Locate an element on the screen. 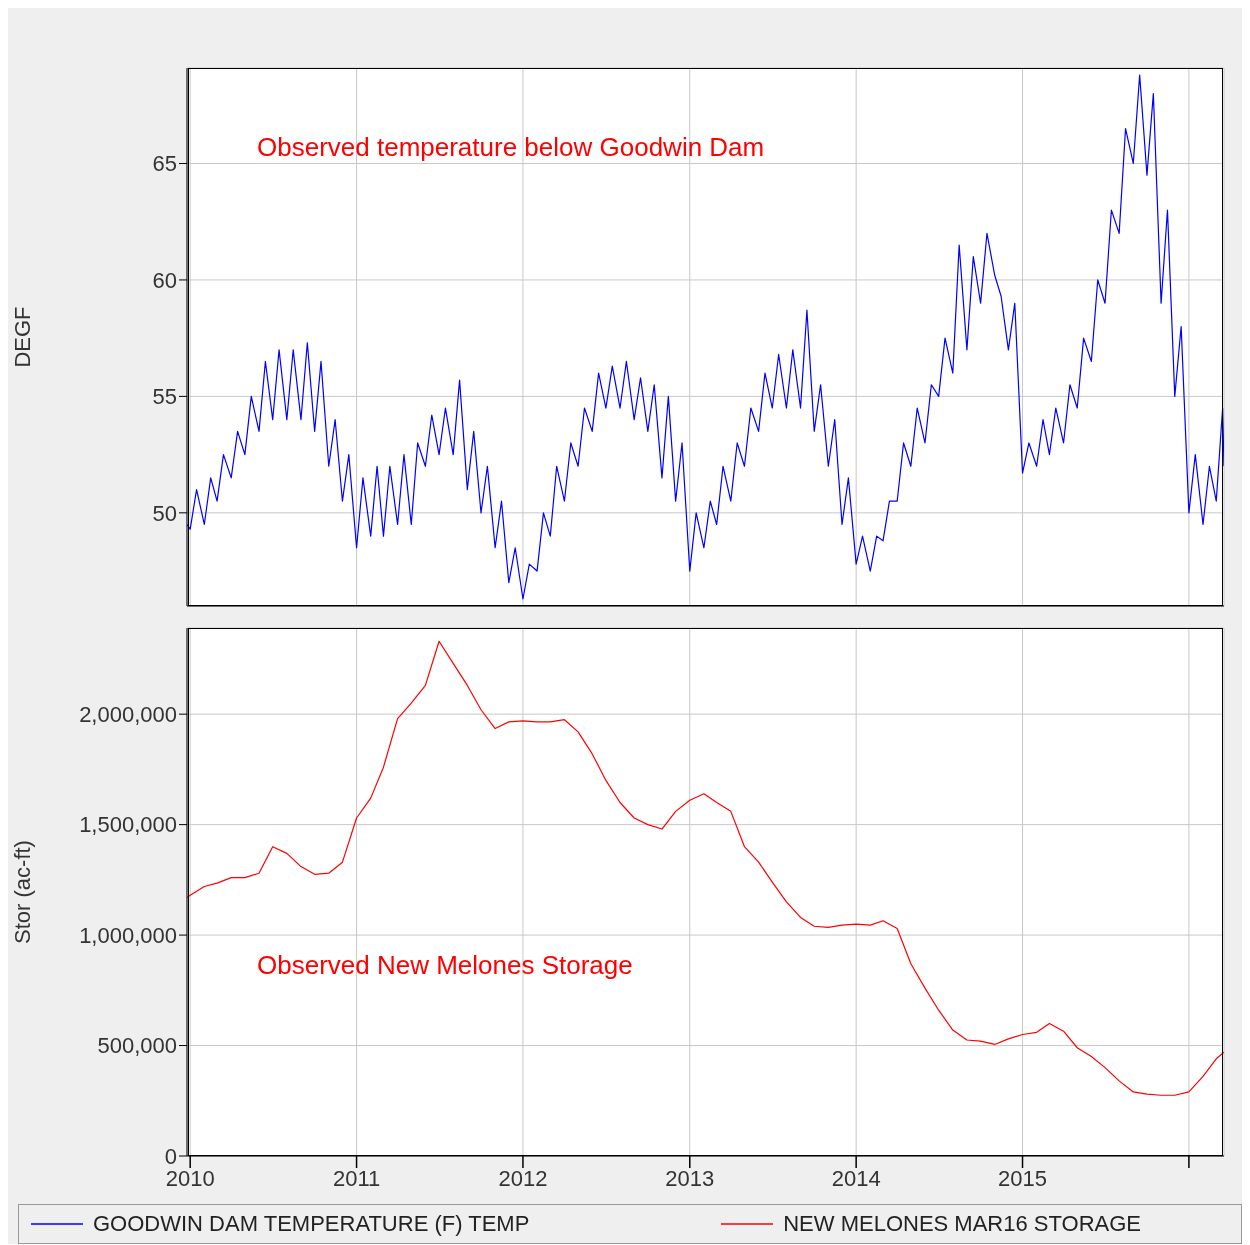 The width and height of the screenshot is (1250, 1245). y-tick-label: 65 is located at coordinates (164, 164).